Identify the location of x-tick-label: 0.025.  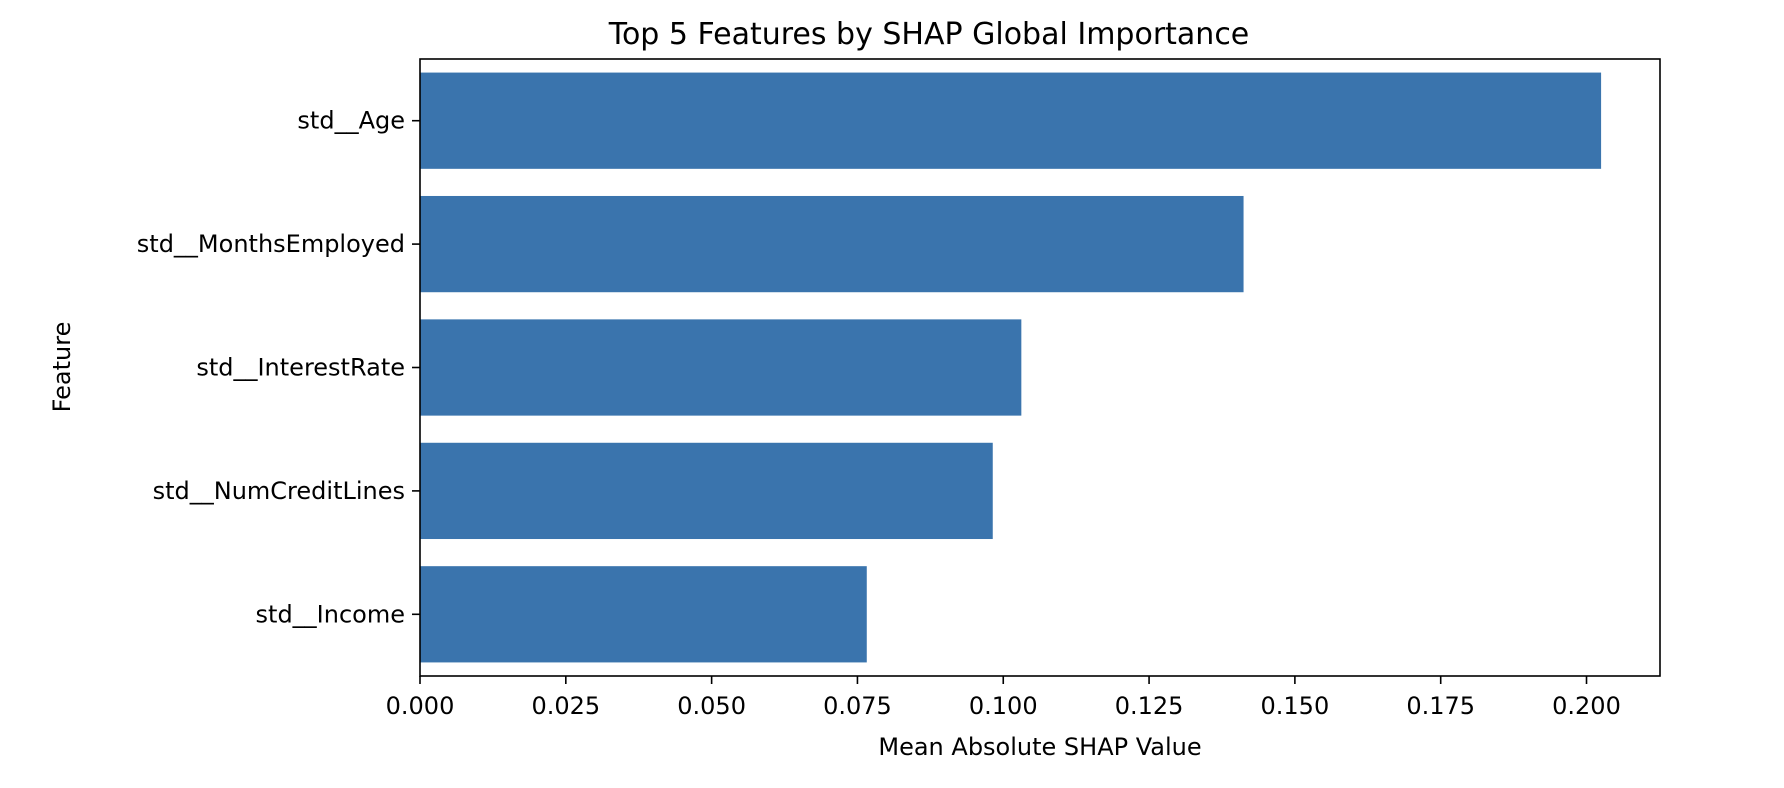
(565, 706).